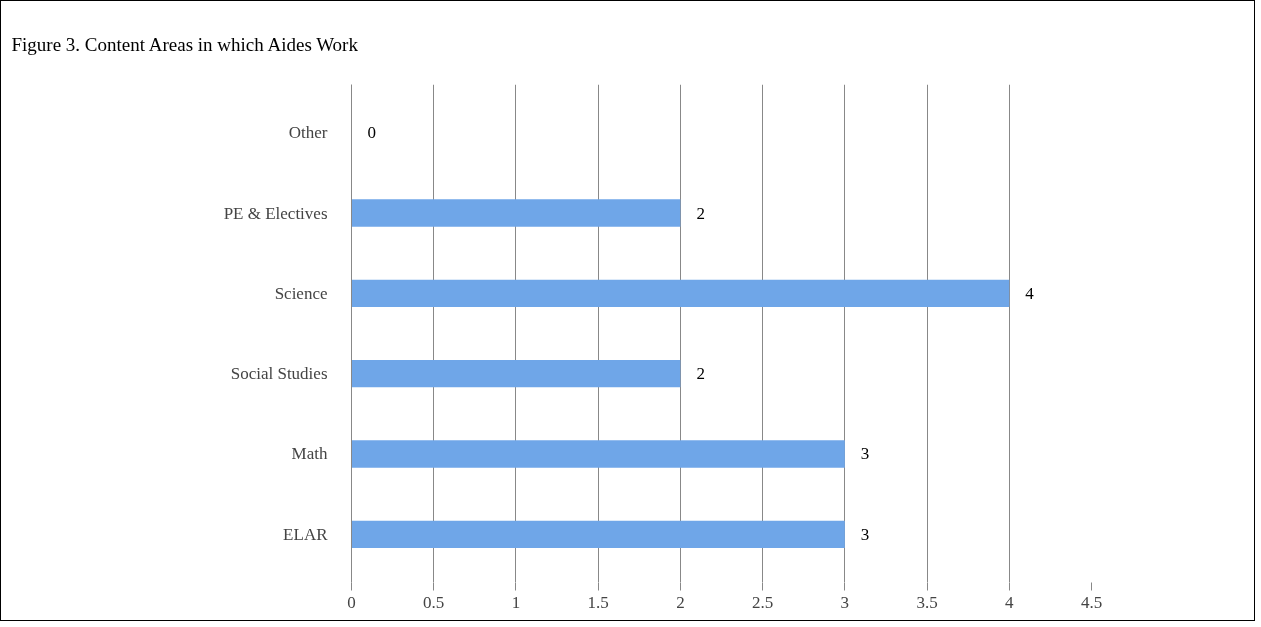  Describe the element at coordinates (301, 293) in the screenshot. I see `y-tick-label: Science` at that location.